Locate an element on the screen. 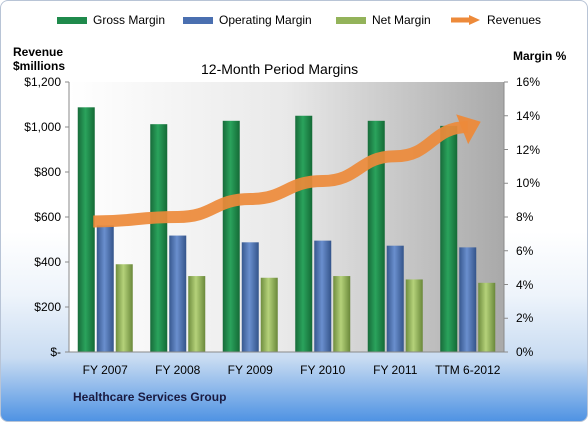  legend-operating-margin: Operating Margin is located at coordinates (247, 20).